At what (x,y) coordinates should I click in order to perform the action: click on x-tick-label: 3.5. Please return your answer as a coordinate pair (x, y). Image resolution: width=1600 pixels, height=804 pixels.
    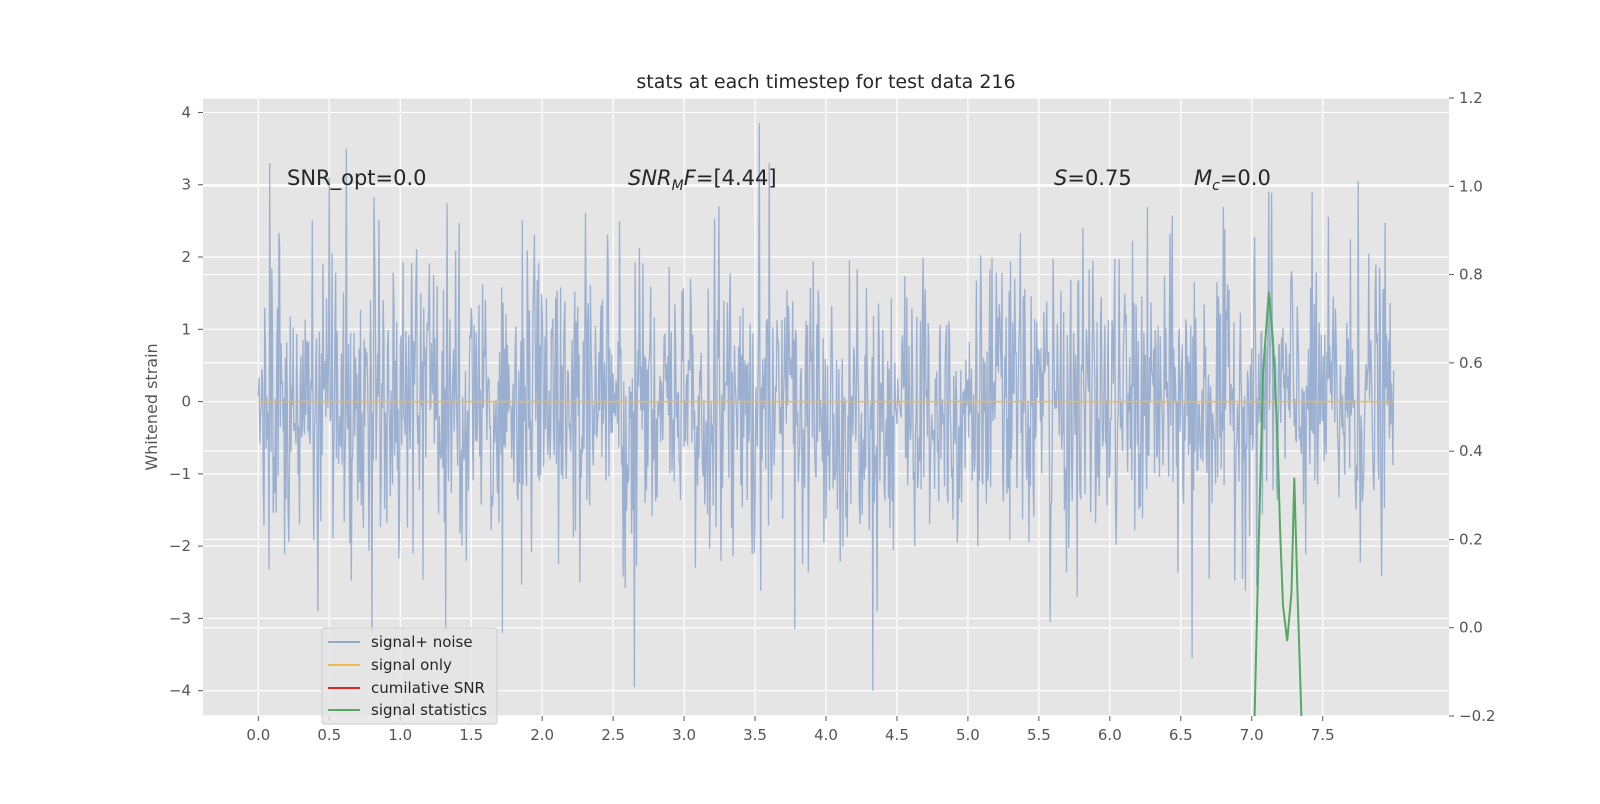
    Looking at the image, I should click on (755, 735).